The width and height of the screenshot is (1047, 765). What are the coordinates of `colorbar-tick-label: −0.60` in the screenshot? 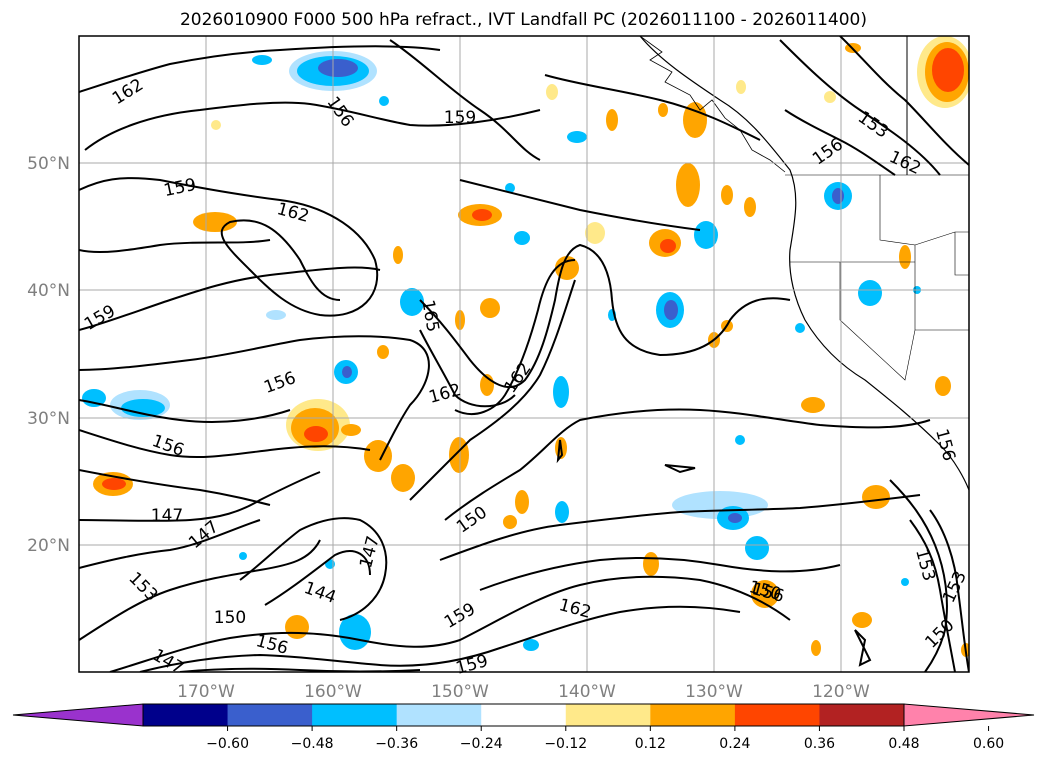 It's located at (227, 744).